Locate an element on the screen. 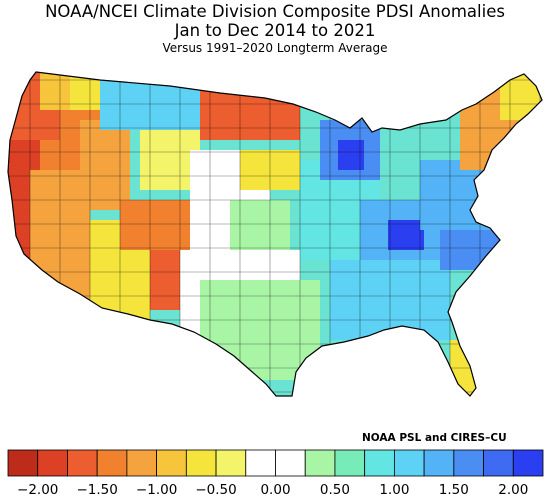 The image size is (550, 499). map-subtitle-period: Jan to Dec 2014 to 2021 is located at coordinates (275, 30).